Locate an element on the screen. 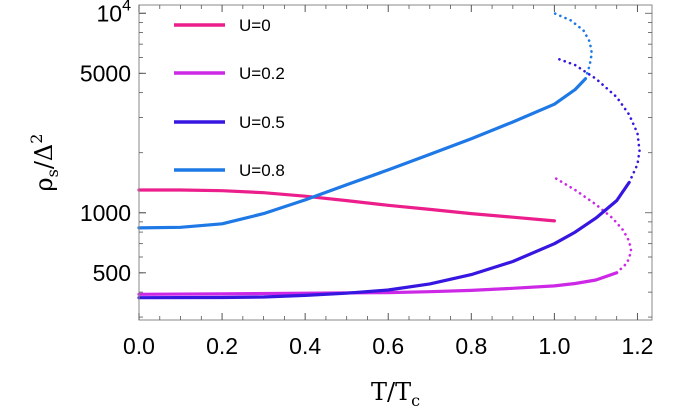 The height and width of the screenshot is (413, 700). x-tick-label: 0.2 is located at coordinates (222, 346).